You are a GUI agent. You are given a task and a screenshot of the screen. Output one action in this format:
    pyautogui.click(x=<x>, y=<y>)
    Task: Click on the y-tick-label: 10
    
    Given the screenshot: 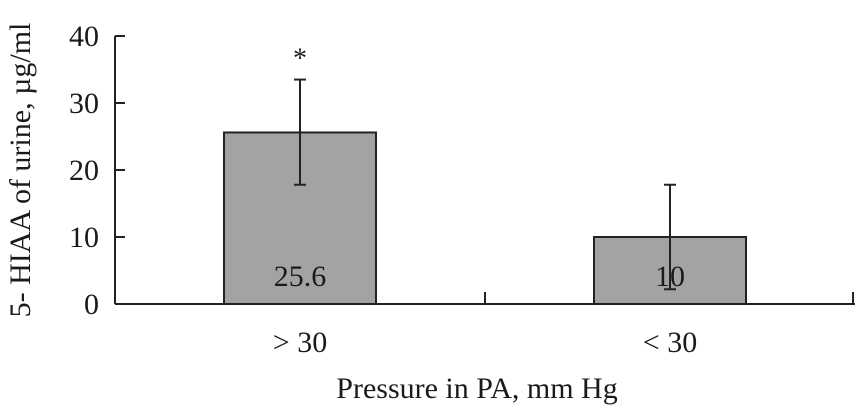 What is the action you would take?
    pyautogui.click(x=84, y=237)
    